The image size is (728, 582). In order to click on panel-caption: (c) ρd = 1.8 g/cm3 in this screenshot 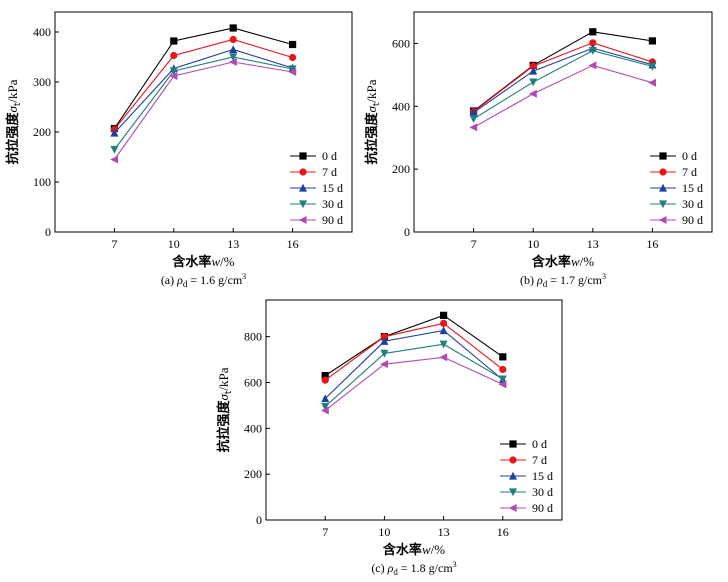, I will do `click(413, 568)`.